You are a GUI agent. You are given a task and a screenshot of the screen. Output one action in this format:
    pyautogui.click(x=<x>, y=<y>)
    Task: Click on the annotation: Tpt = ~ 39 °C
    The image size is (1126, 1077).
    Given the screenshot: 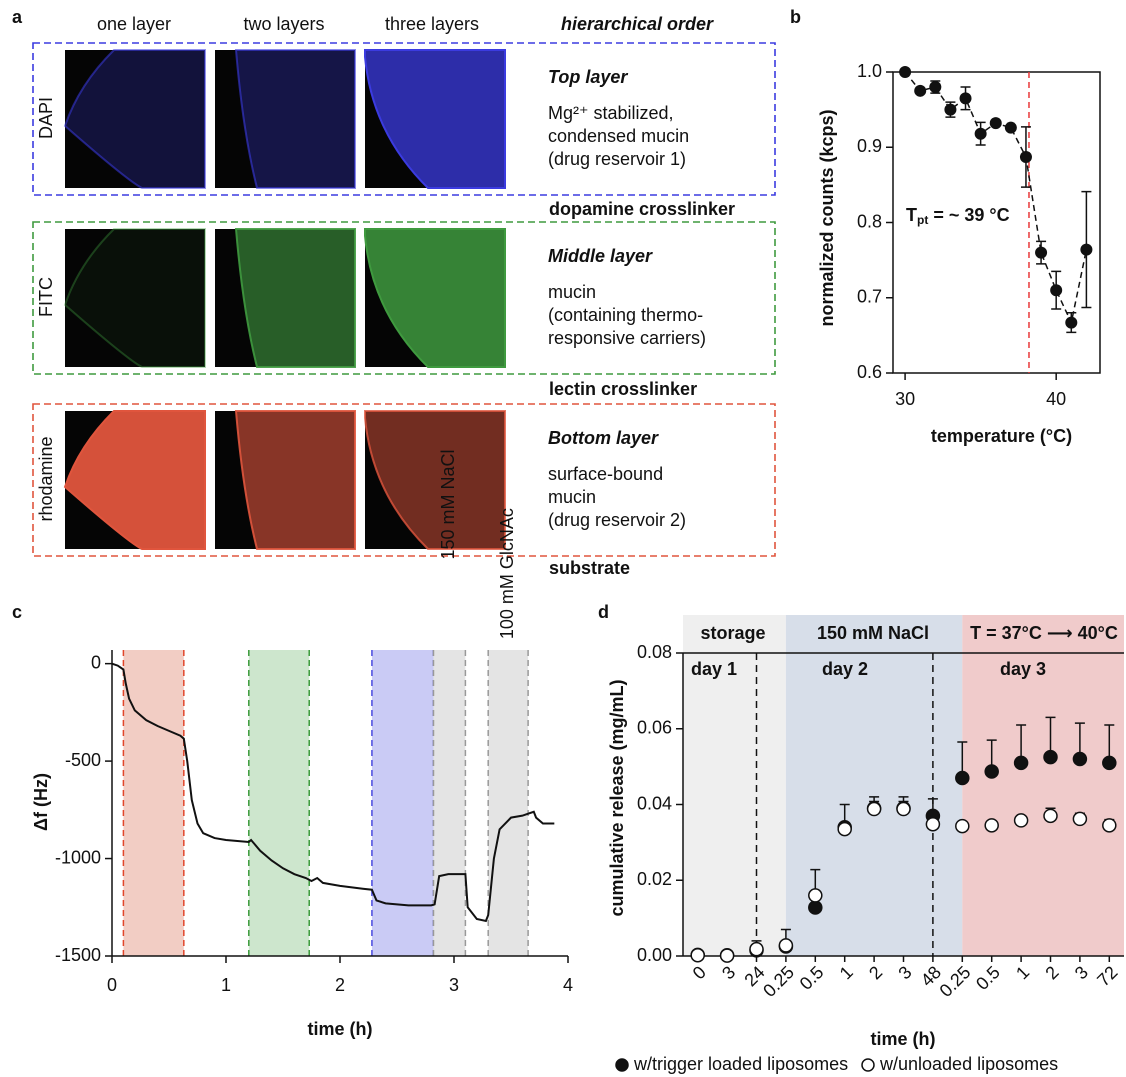 What is the action you would take?
    pyautogui.click(x=958, y=216)
    